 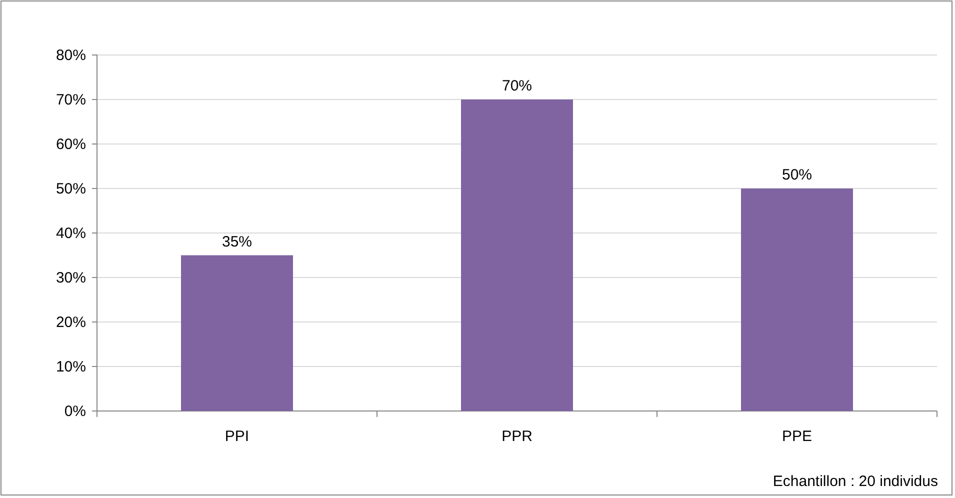 I want to click on text: Echantillon : 20 individus, so click(x=855, y=481).